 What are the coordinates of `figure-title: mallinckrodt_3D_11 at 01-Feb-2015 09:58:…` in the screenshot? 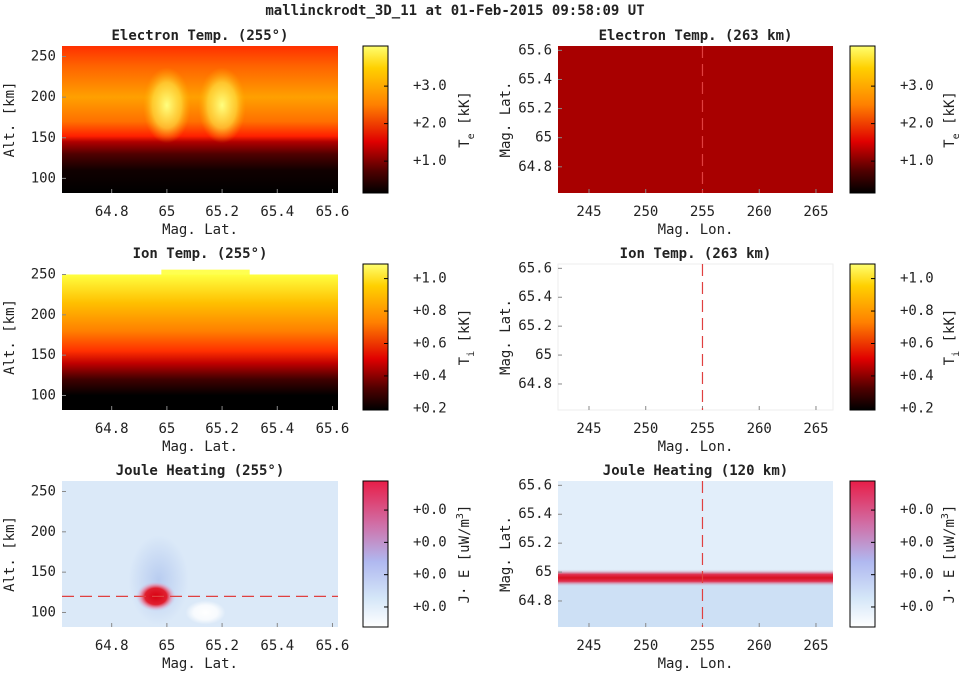 It's located at (454, 11).